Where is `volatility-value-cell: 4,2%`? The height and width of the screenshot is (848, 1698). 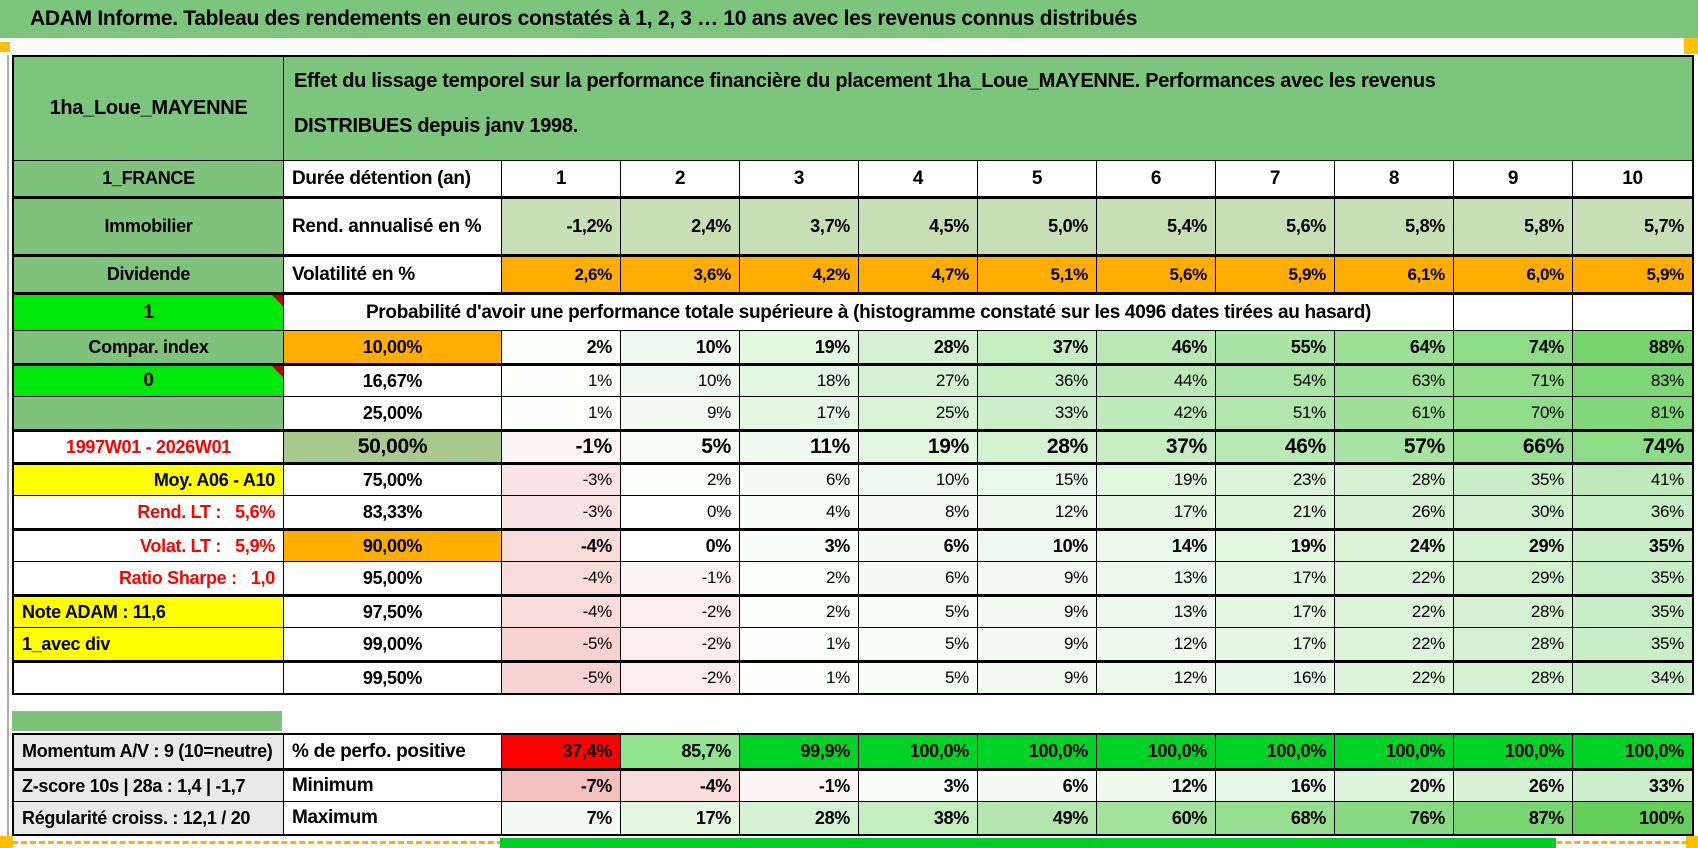
volatility-value-cell: 4,2% is located at coordinates (799, 274).